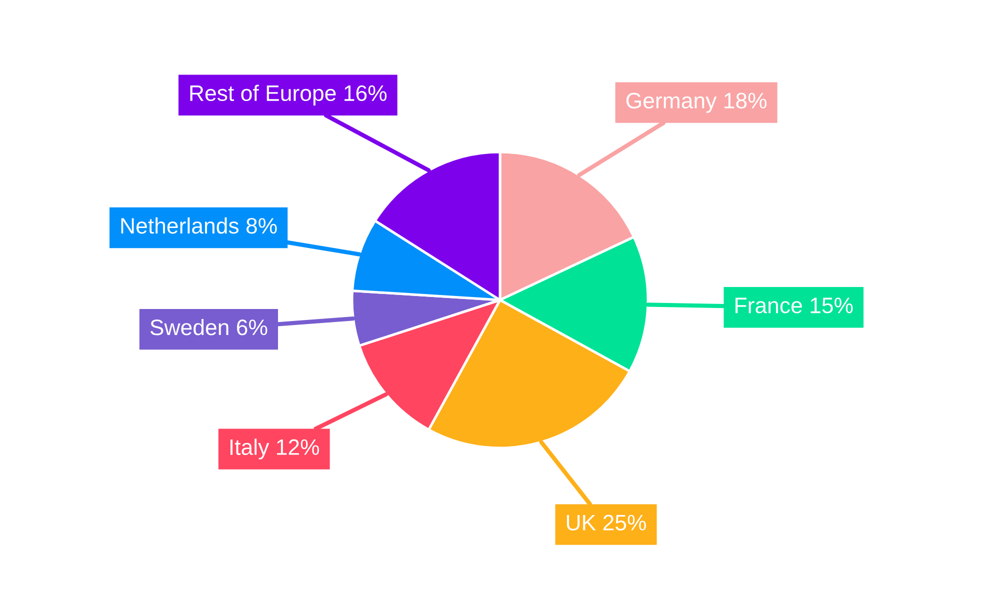  I want to click on slice-label: Sweden 6%, so click(209, 327).